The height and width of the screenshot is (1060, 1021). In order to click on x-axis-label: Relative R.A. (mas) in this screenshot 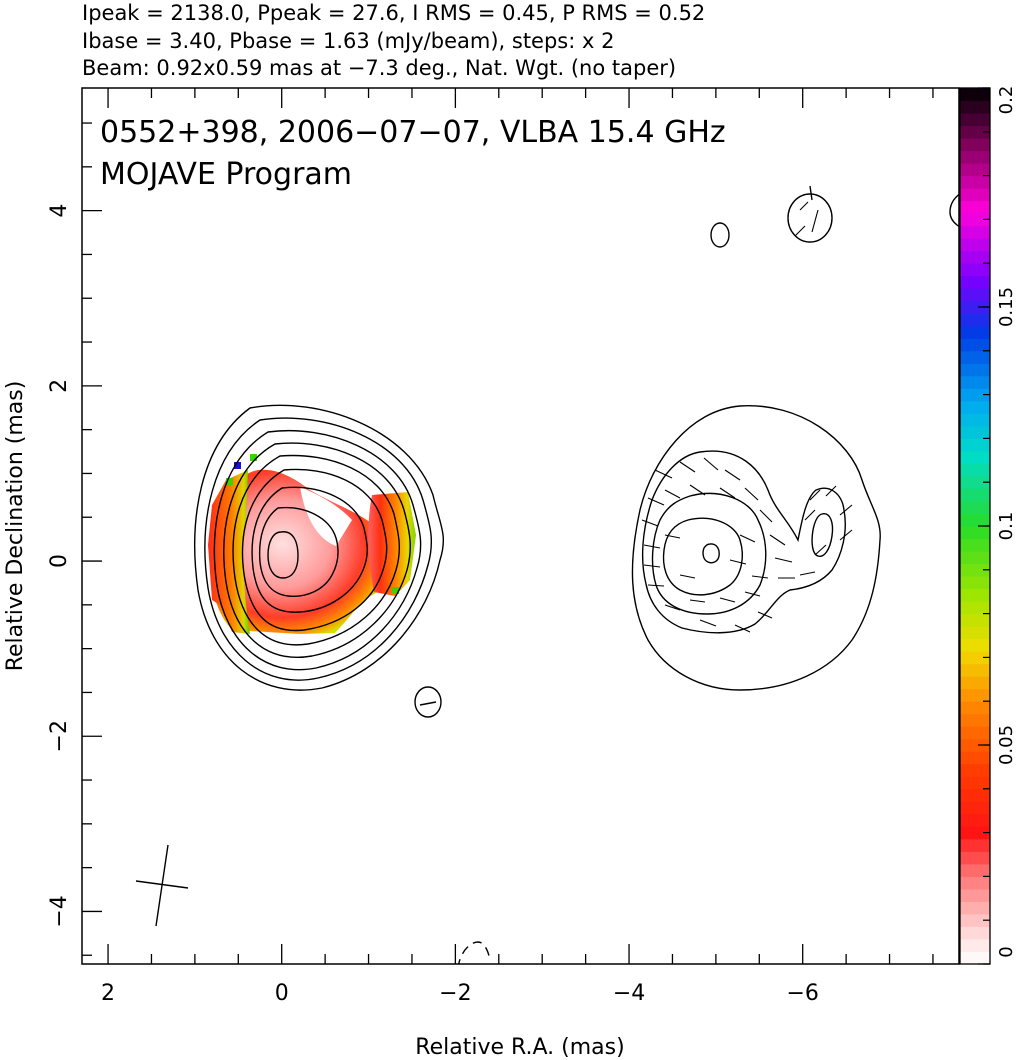, I will do `click(519, 1047)`.